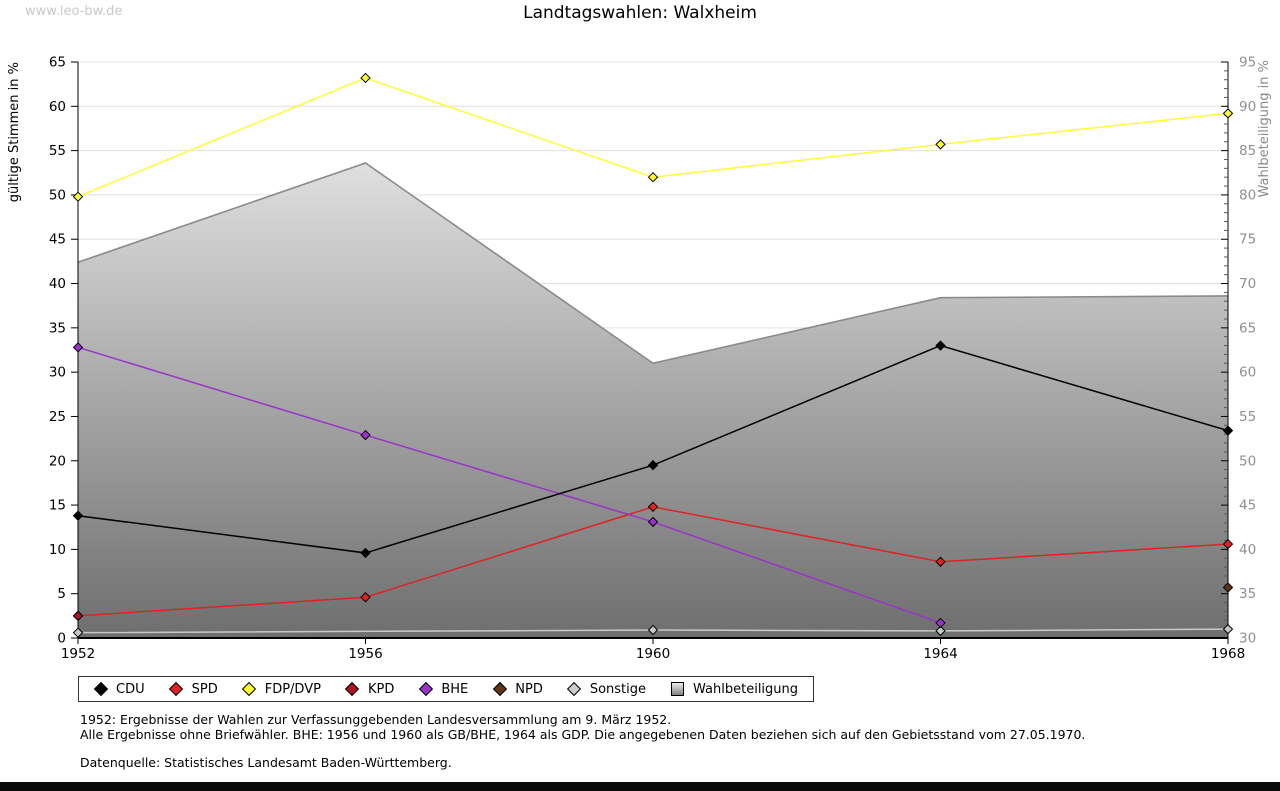 This screenshot has width=1280, height=791. I want to click on left-axis-tick-label: 15, so click(57, 506).